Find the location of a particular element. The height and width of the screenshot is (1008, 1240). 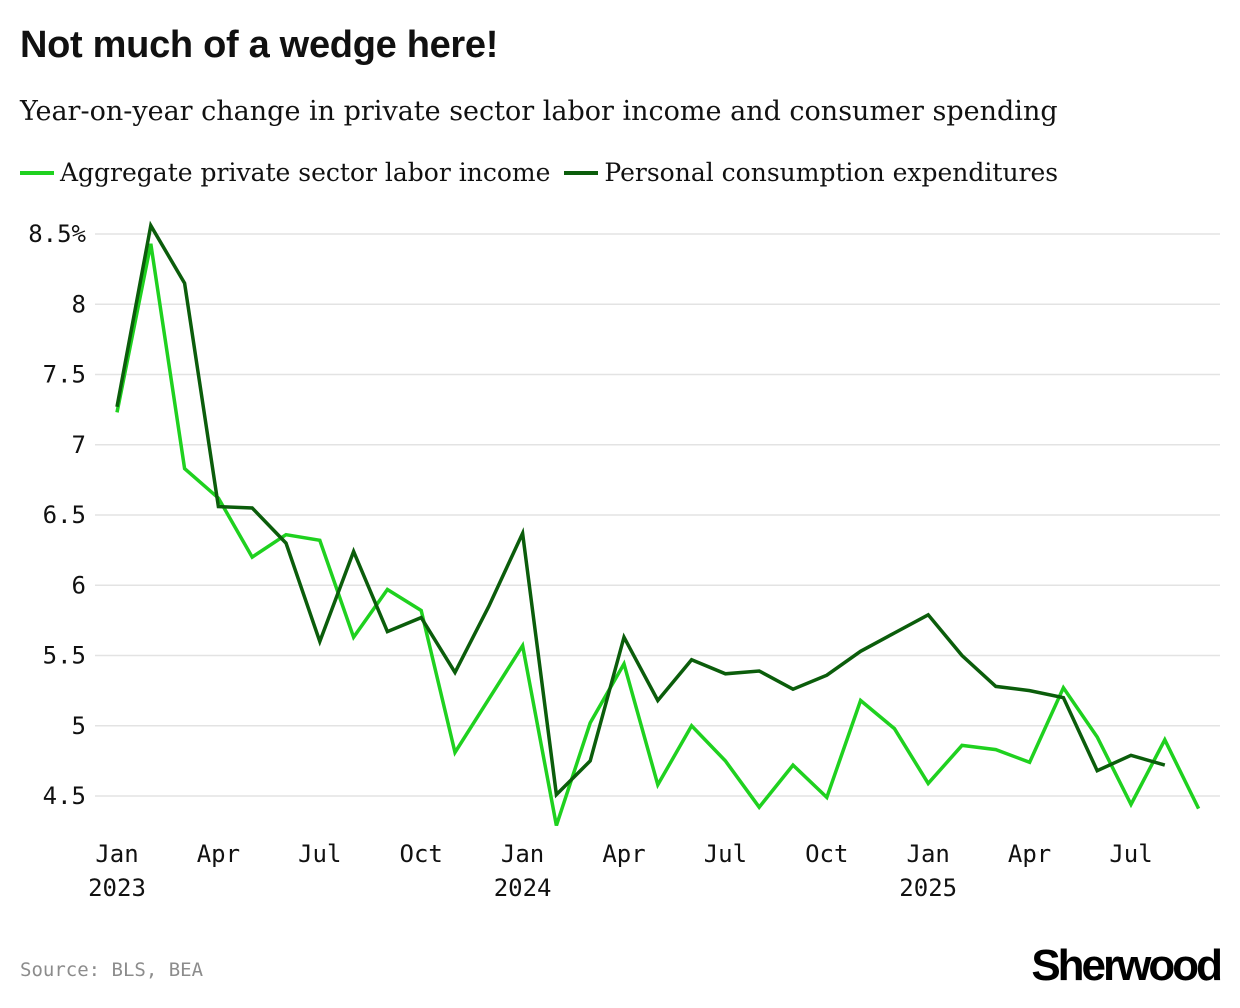

legend-swatch-consumption is located at coordinates (581, 172).